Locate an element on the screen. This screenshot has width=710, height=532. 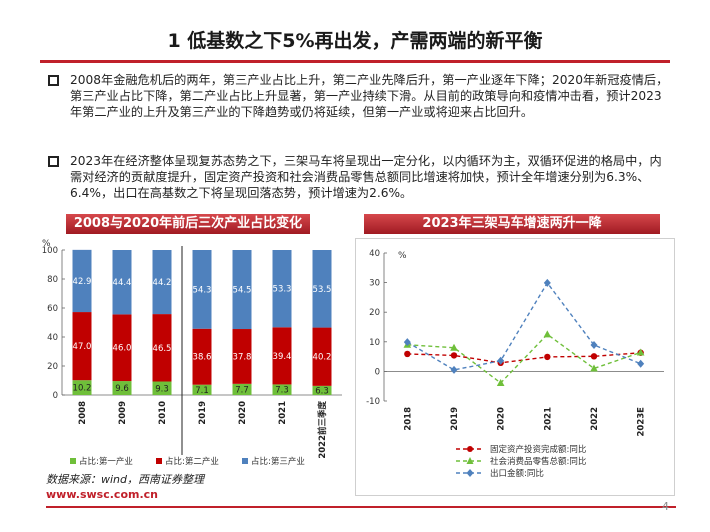
footer-divider is located at coordinates (361, 507).